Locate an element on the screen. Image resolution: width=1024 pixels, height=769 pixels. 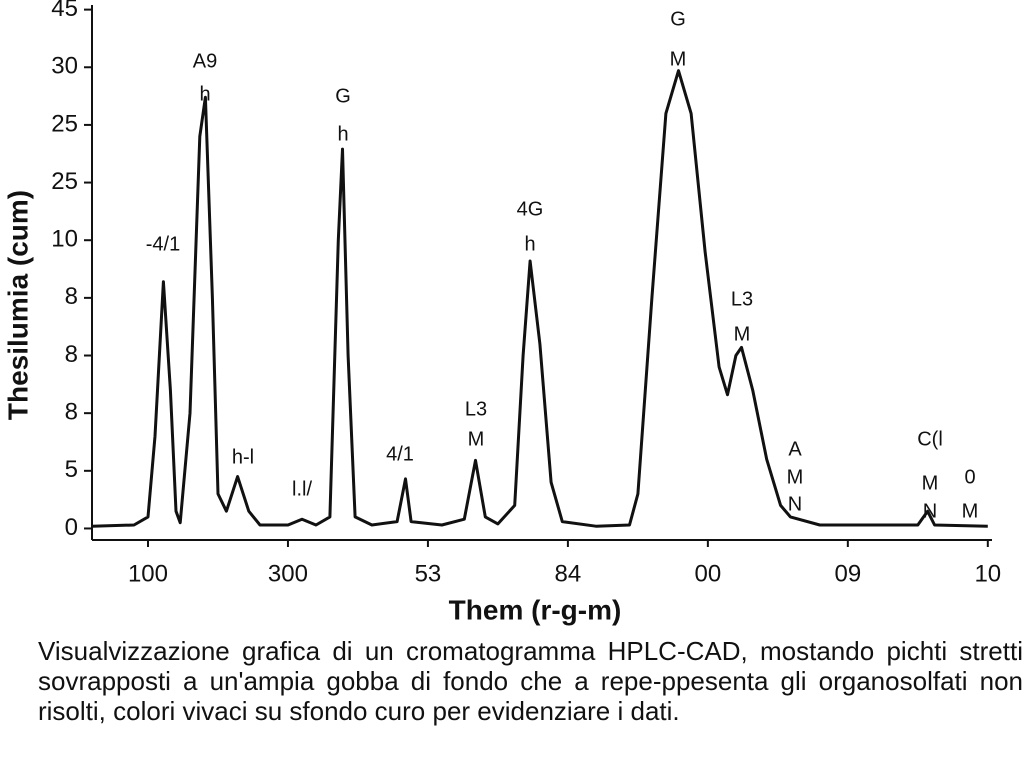
x-tick-label: 300 is located at coordinates (288, 573).